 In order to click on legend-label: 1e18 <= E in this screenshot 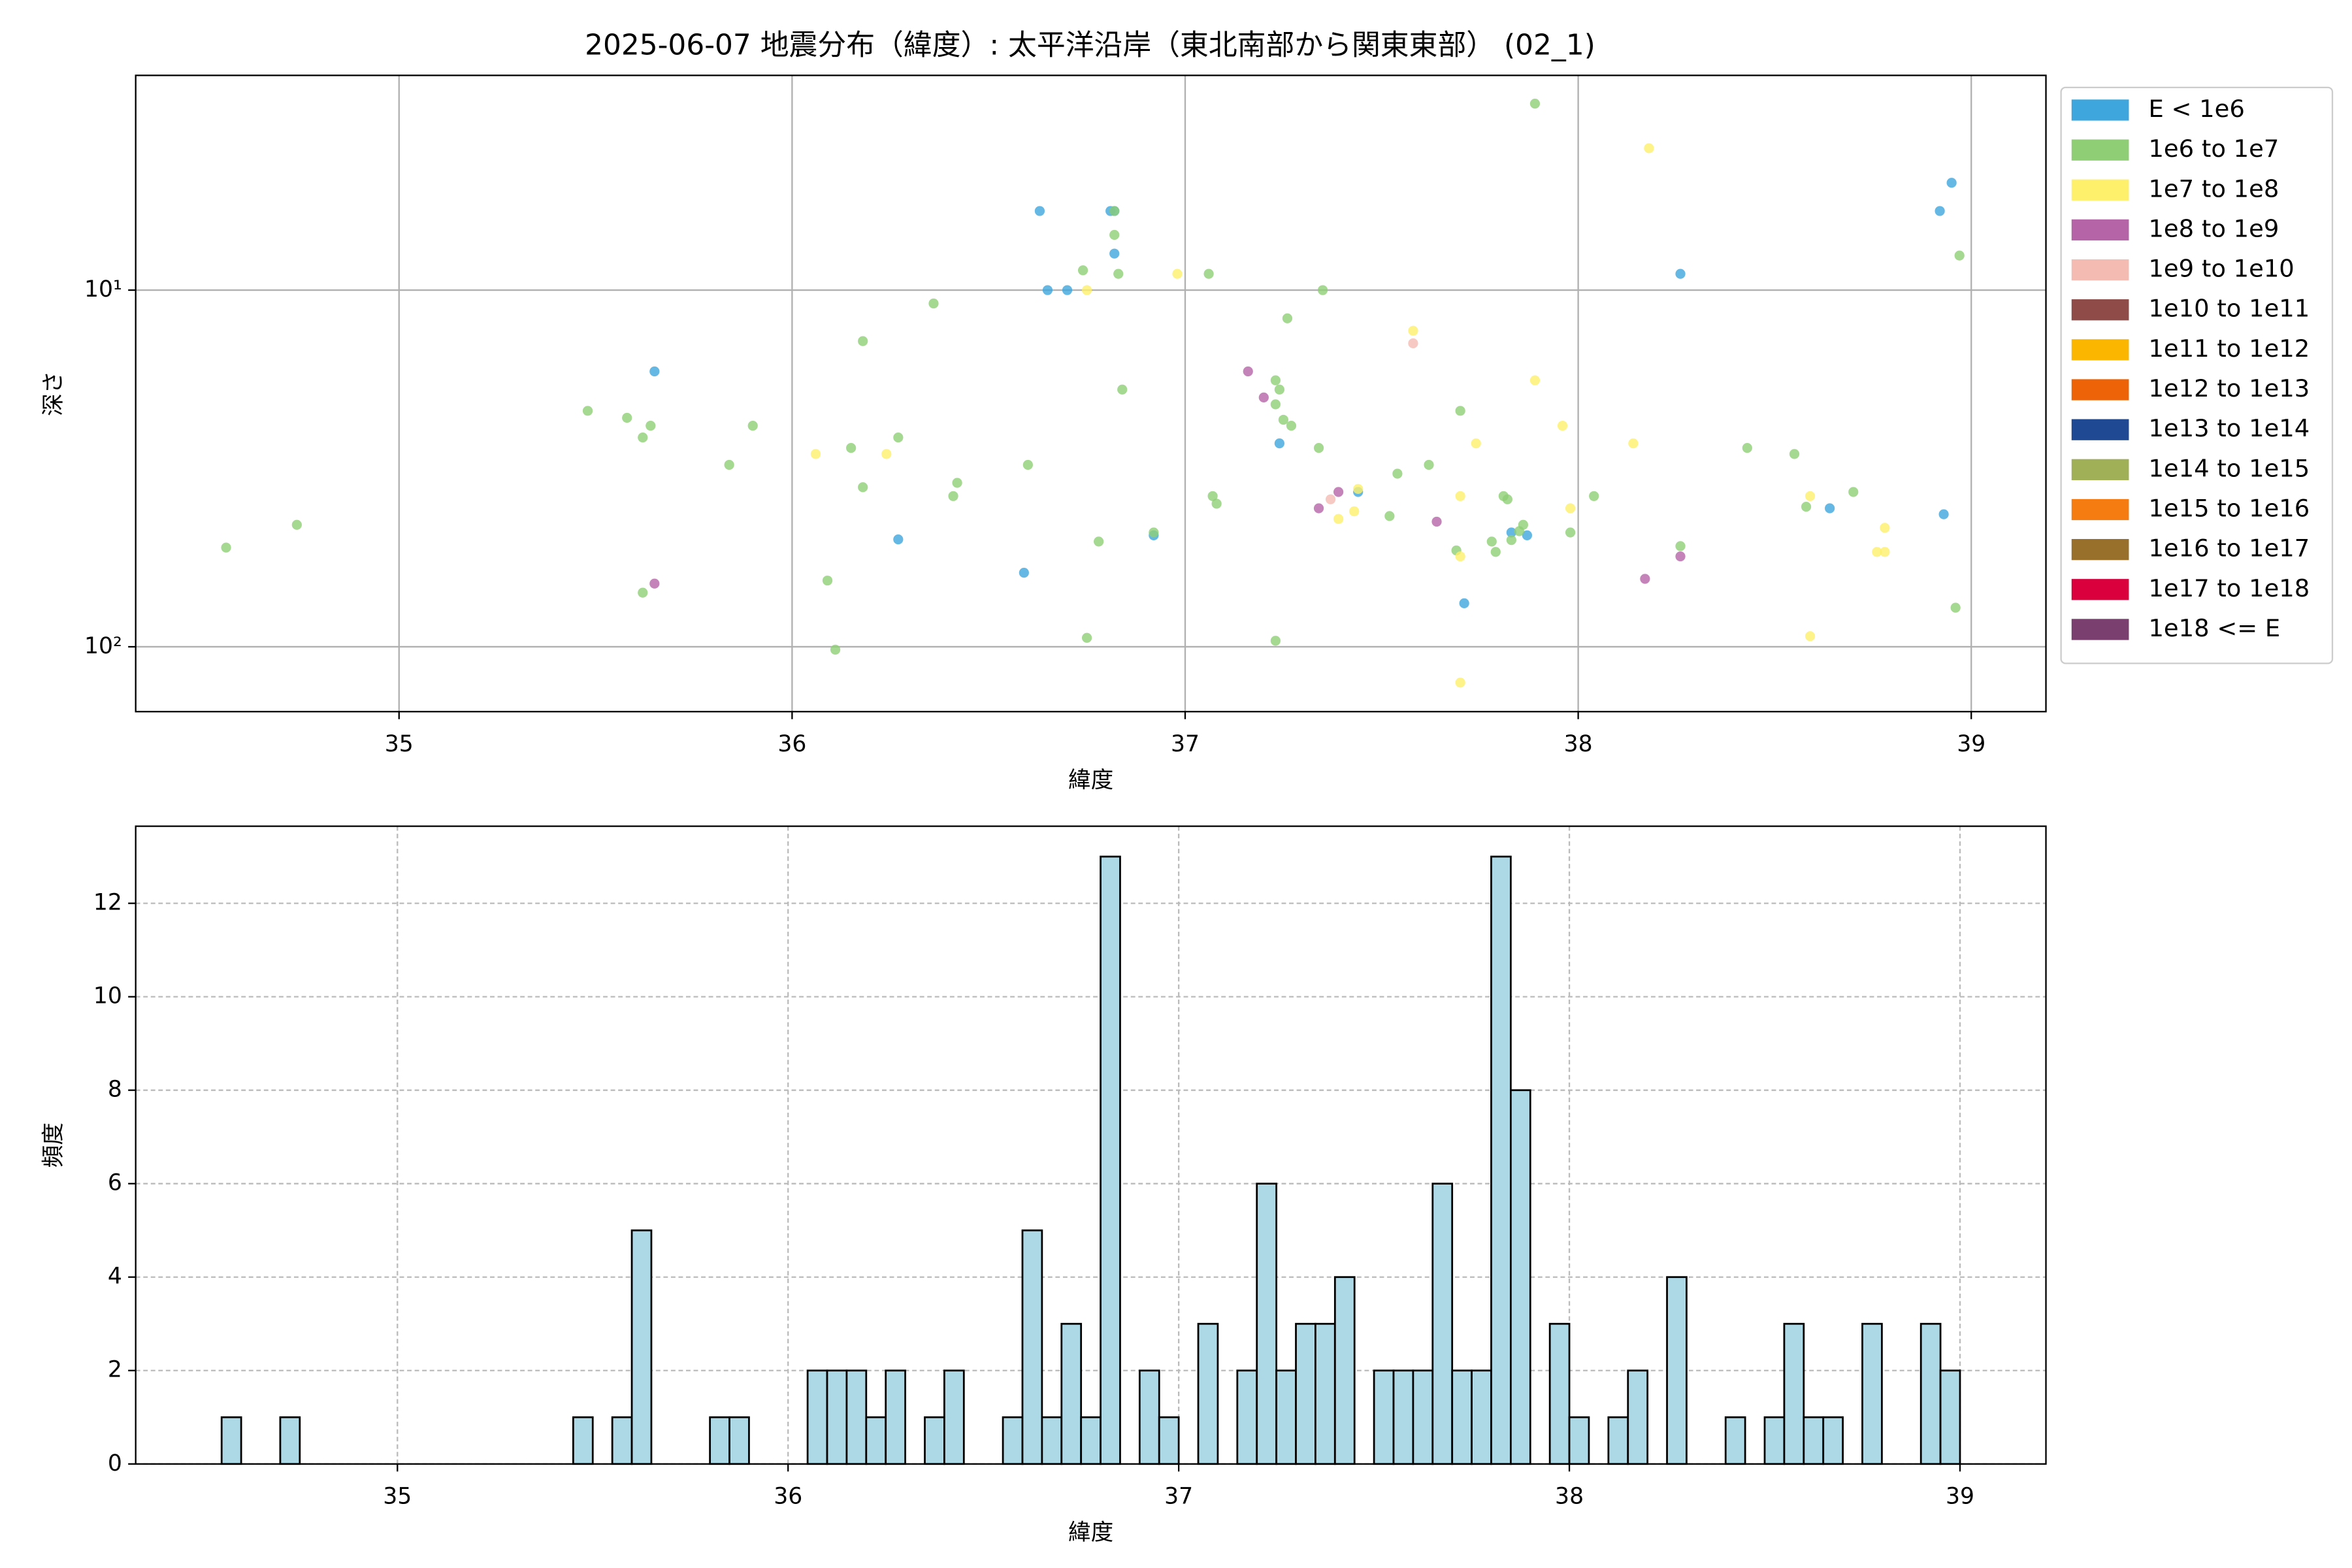, I will do `click(2214, 628)`.